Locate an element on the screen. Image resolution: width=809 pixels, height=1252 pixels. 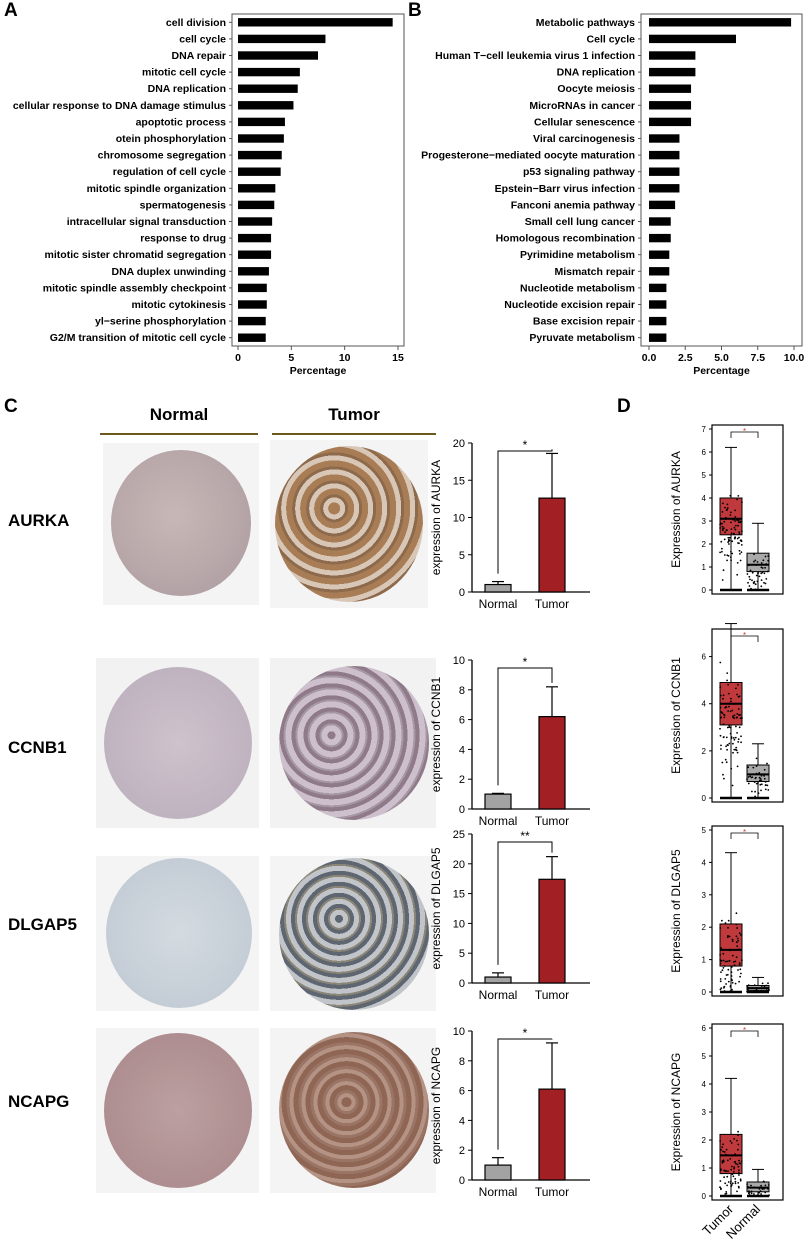
tissue-core is located at coordinates (179, 933).